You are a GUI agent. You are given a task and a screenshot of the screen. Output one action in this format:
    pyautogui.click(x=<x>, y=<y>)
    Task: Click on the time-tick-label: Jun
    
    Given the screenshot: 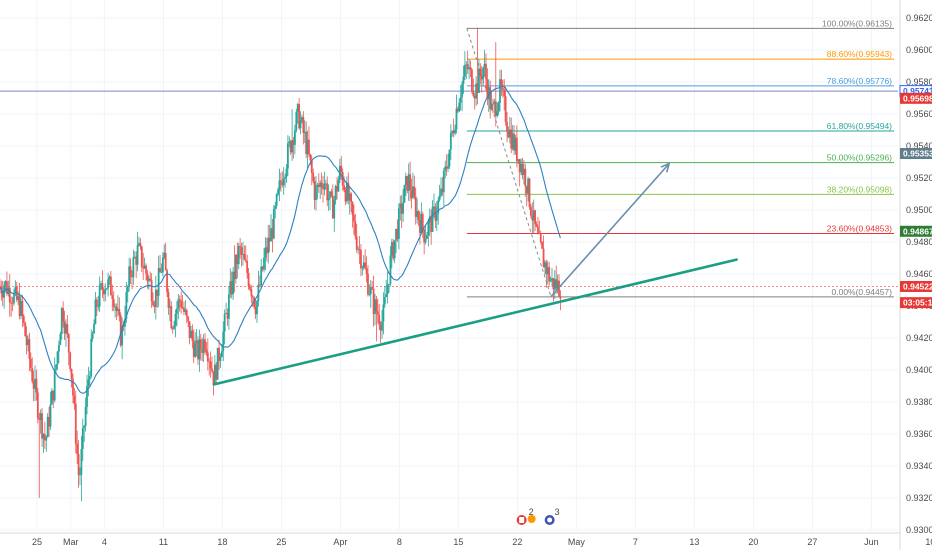 What is the action you would take?
    pyautogui.click(x=871, y=542)
    